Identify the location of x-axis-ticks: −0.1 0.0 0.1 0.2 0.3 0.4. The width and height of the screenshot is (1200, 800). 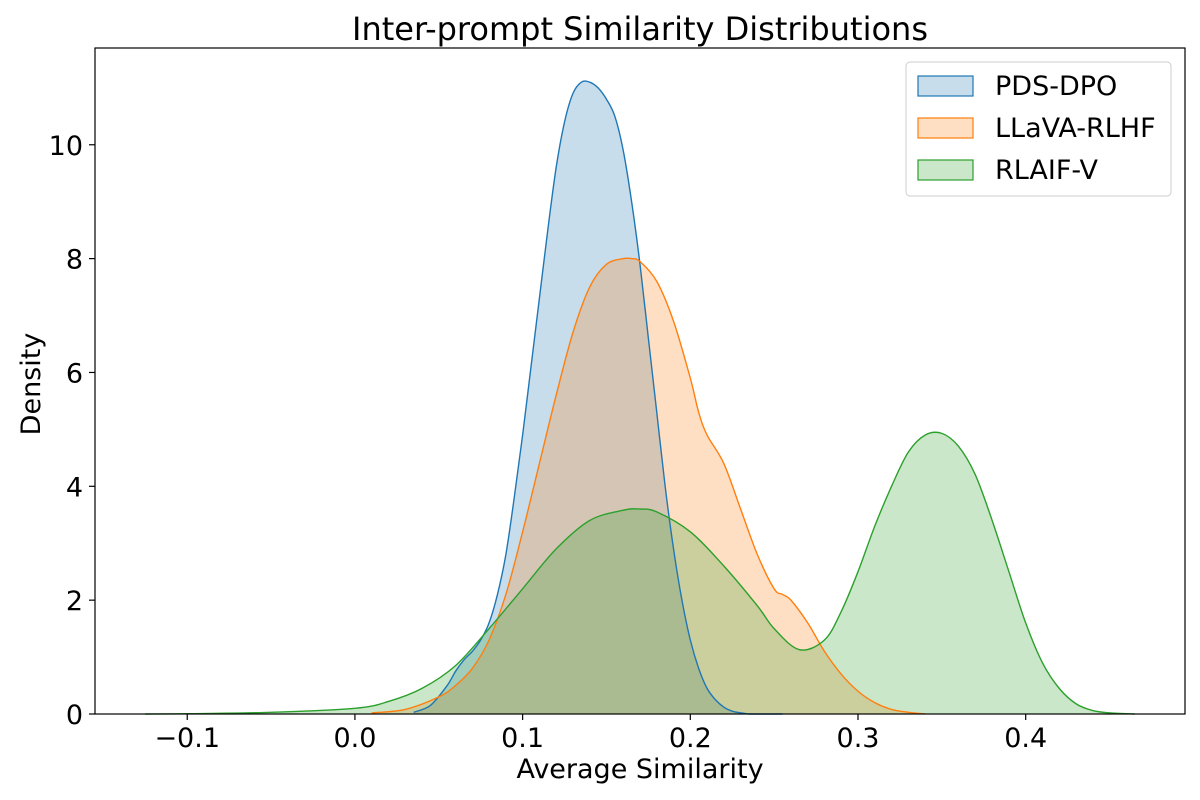
(600, 734).